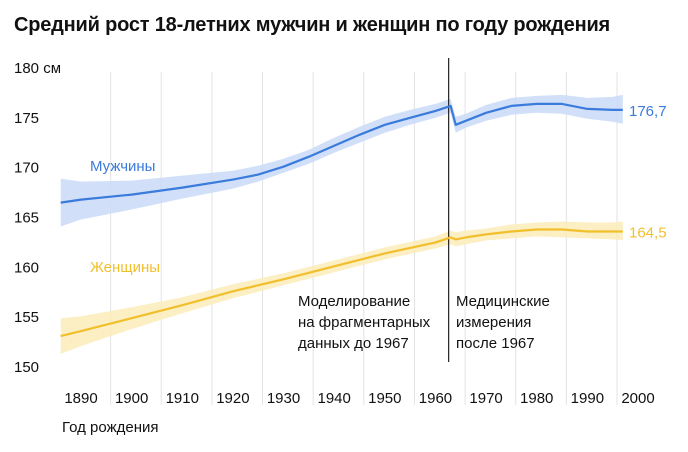  What do you see at coordinates (354, 301) in the screenshot?
I see `divider-left-note: Моделирование` at bounding box center [354, 301].